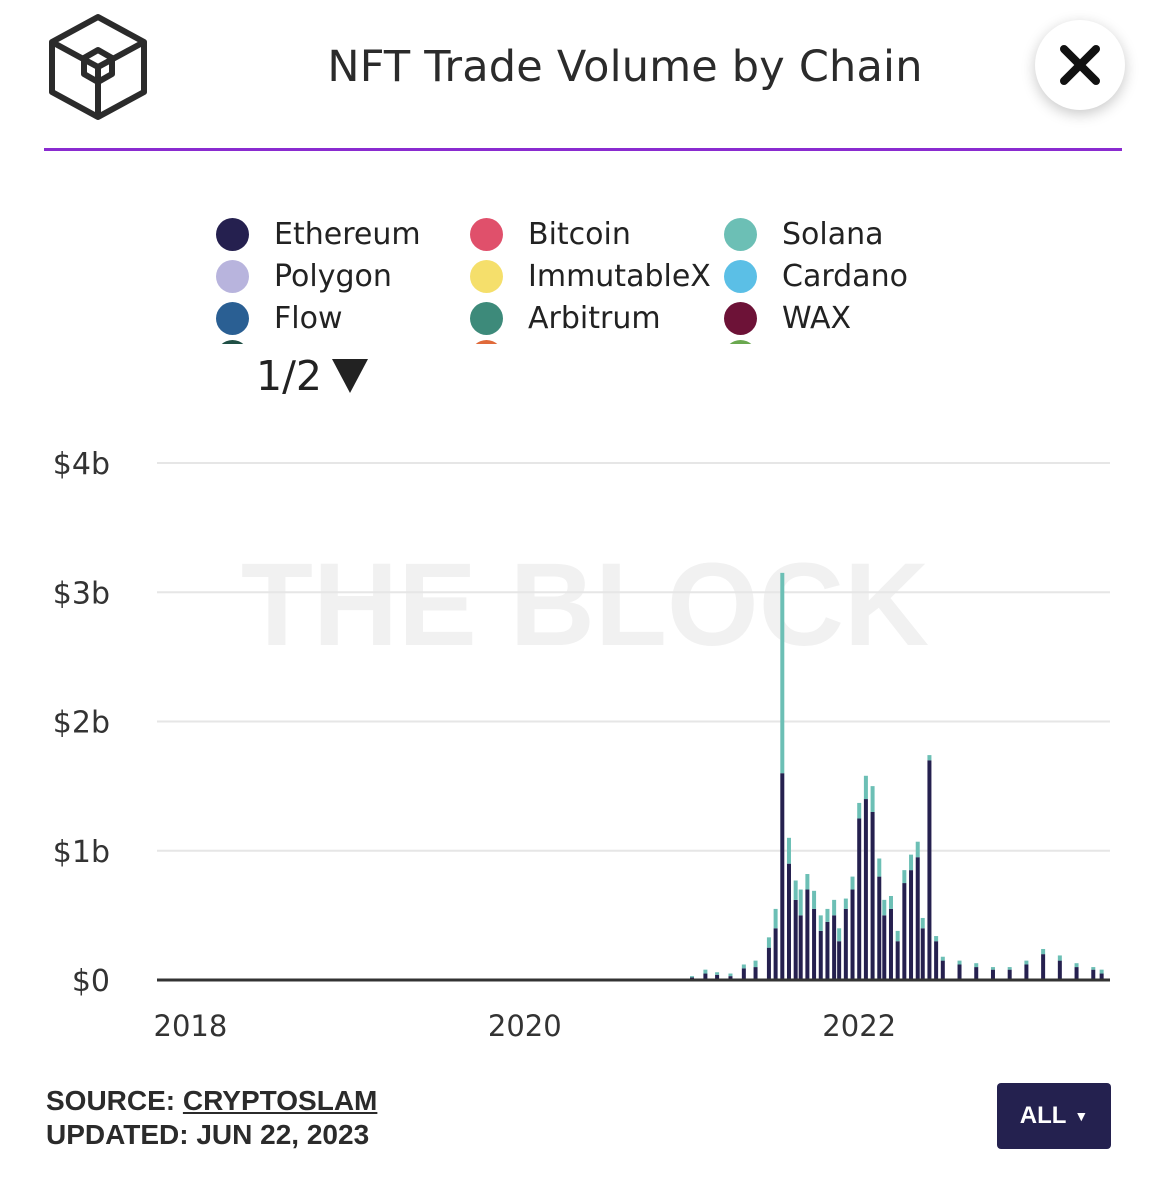  I want to click on range-select-button: ALL ▼, so click(1054, 1116).